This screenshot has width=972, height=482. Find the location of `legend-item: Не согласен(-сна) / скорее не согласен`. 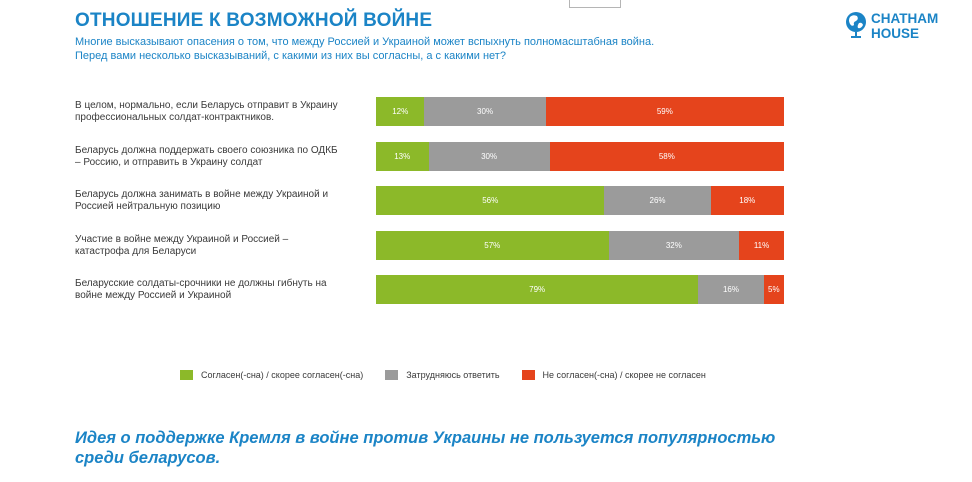

legend-item: Не согласен(-сна) / скорее не согласен is located at coordinates (613, 375).